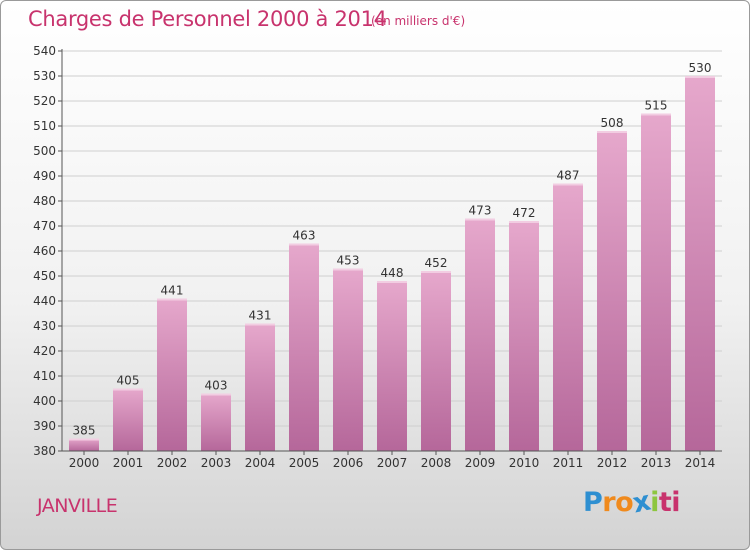 This screenshot has width=750, height=550. Describe the element at coordinates (568, 176) in the screenshot. I see `data-label: 487` at that location.